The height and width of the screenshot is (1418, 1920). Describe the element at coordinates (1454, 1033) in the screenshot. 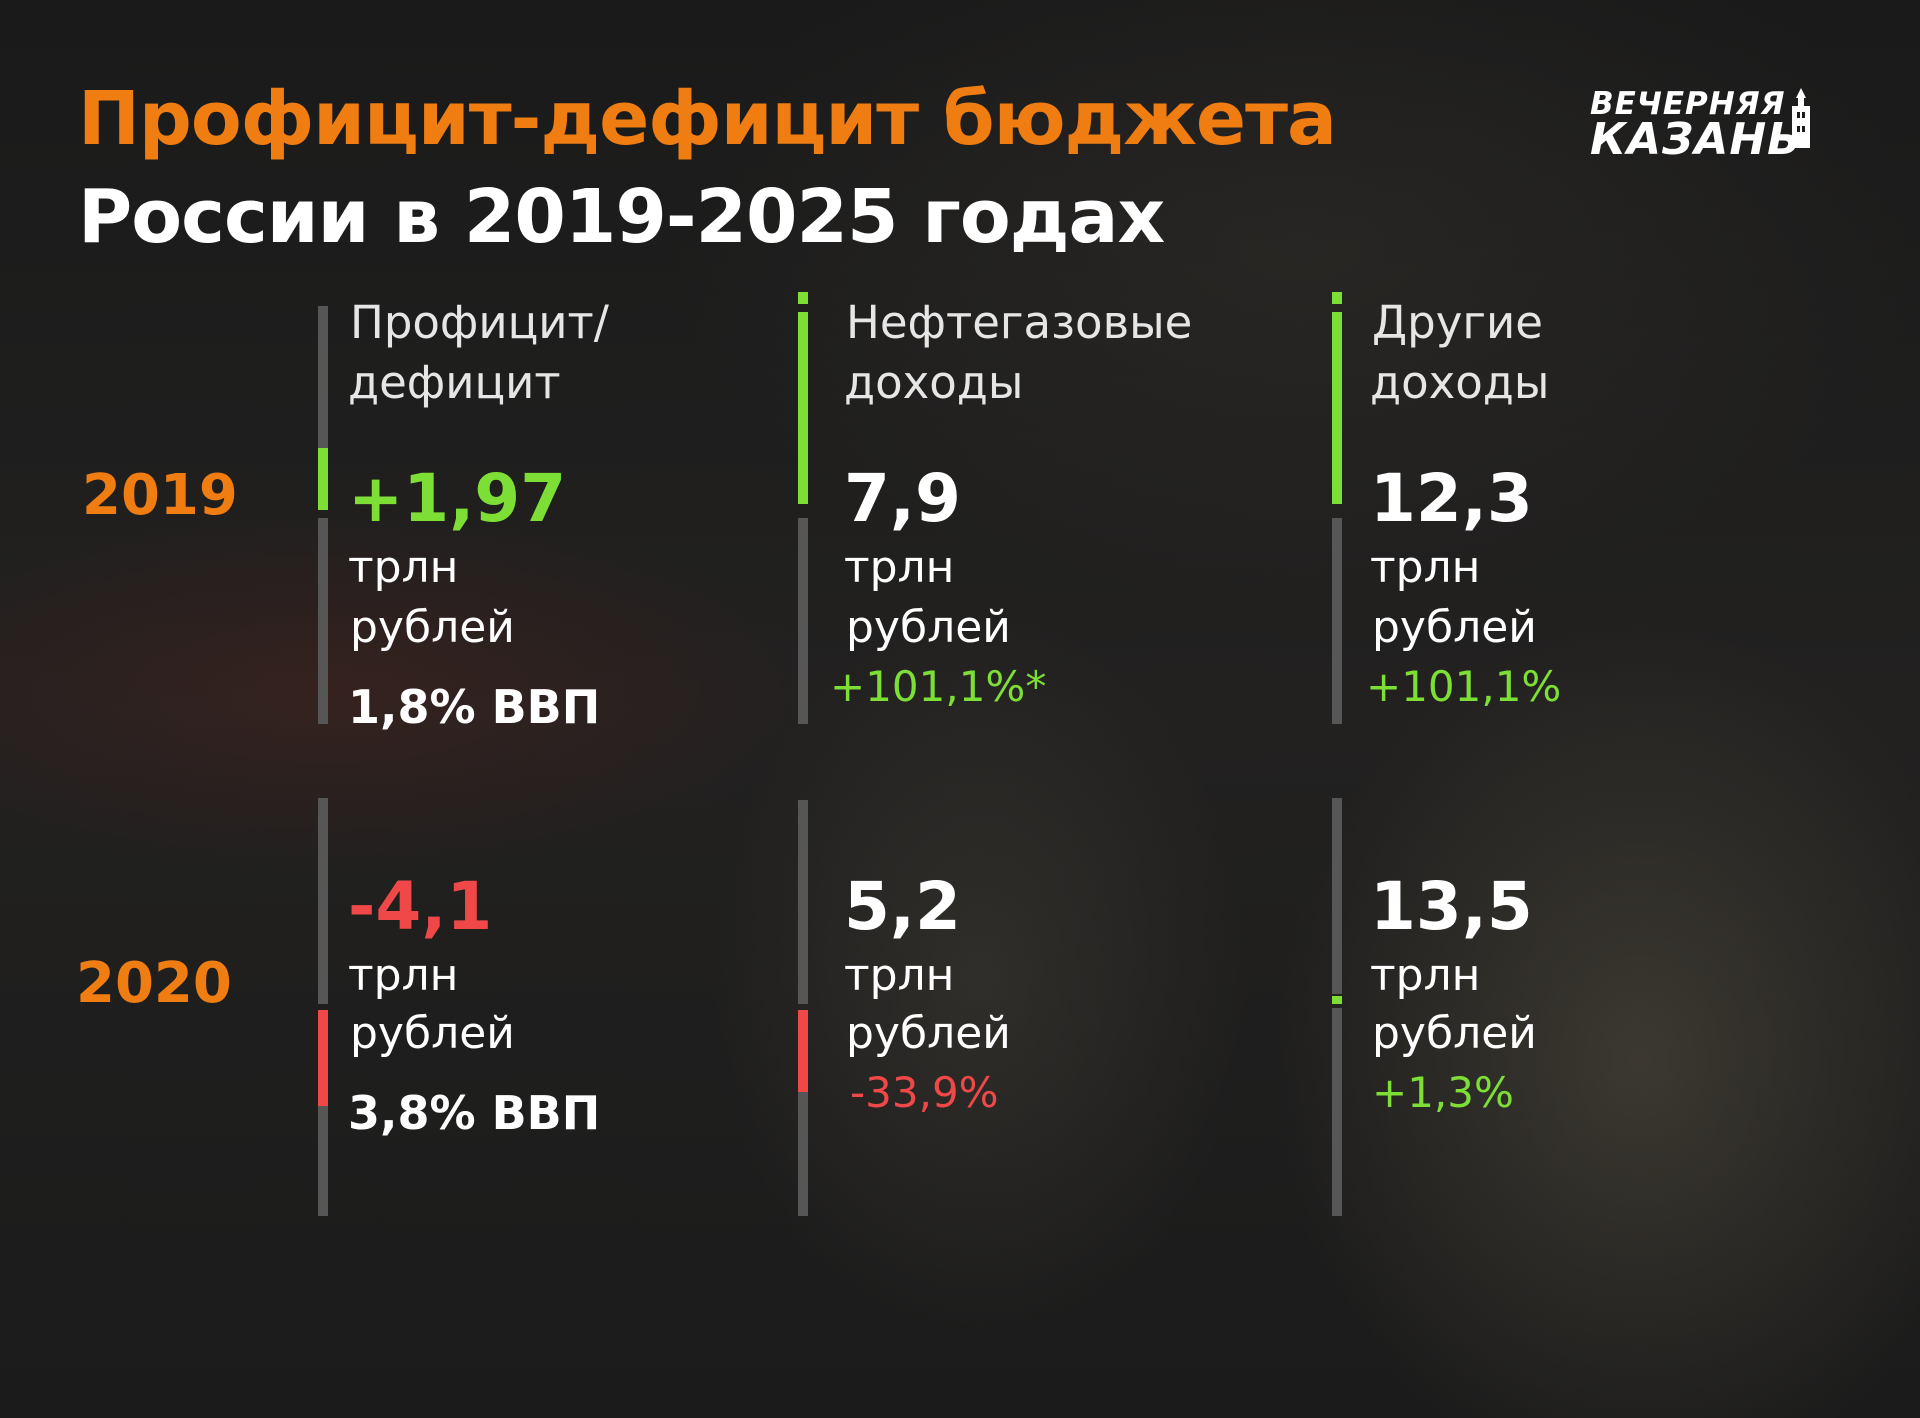

I see `other-2020-unit-line-2: рублей` at that location.